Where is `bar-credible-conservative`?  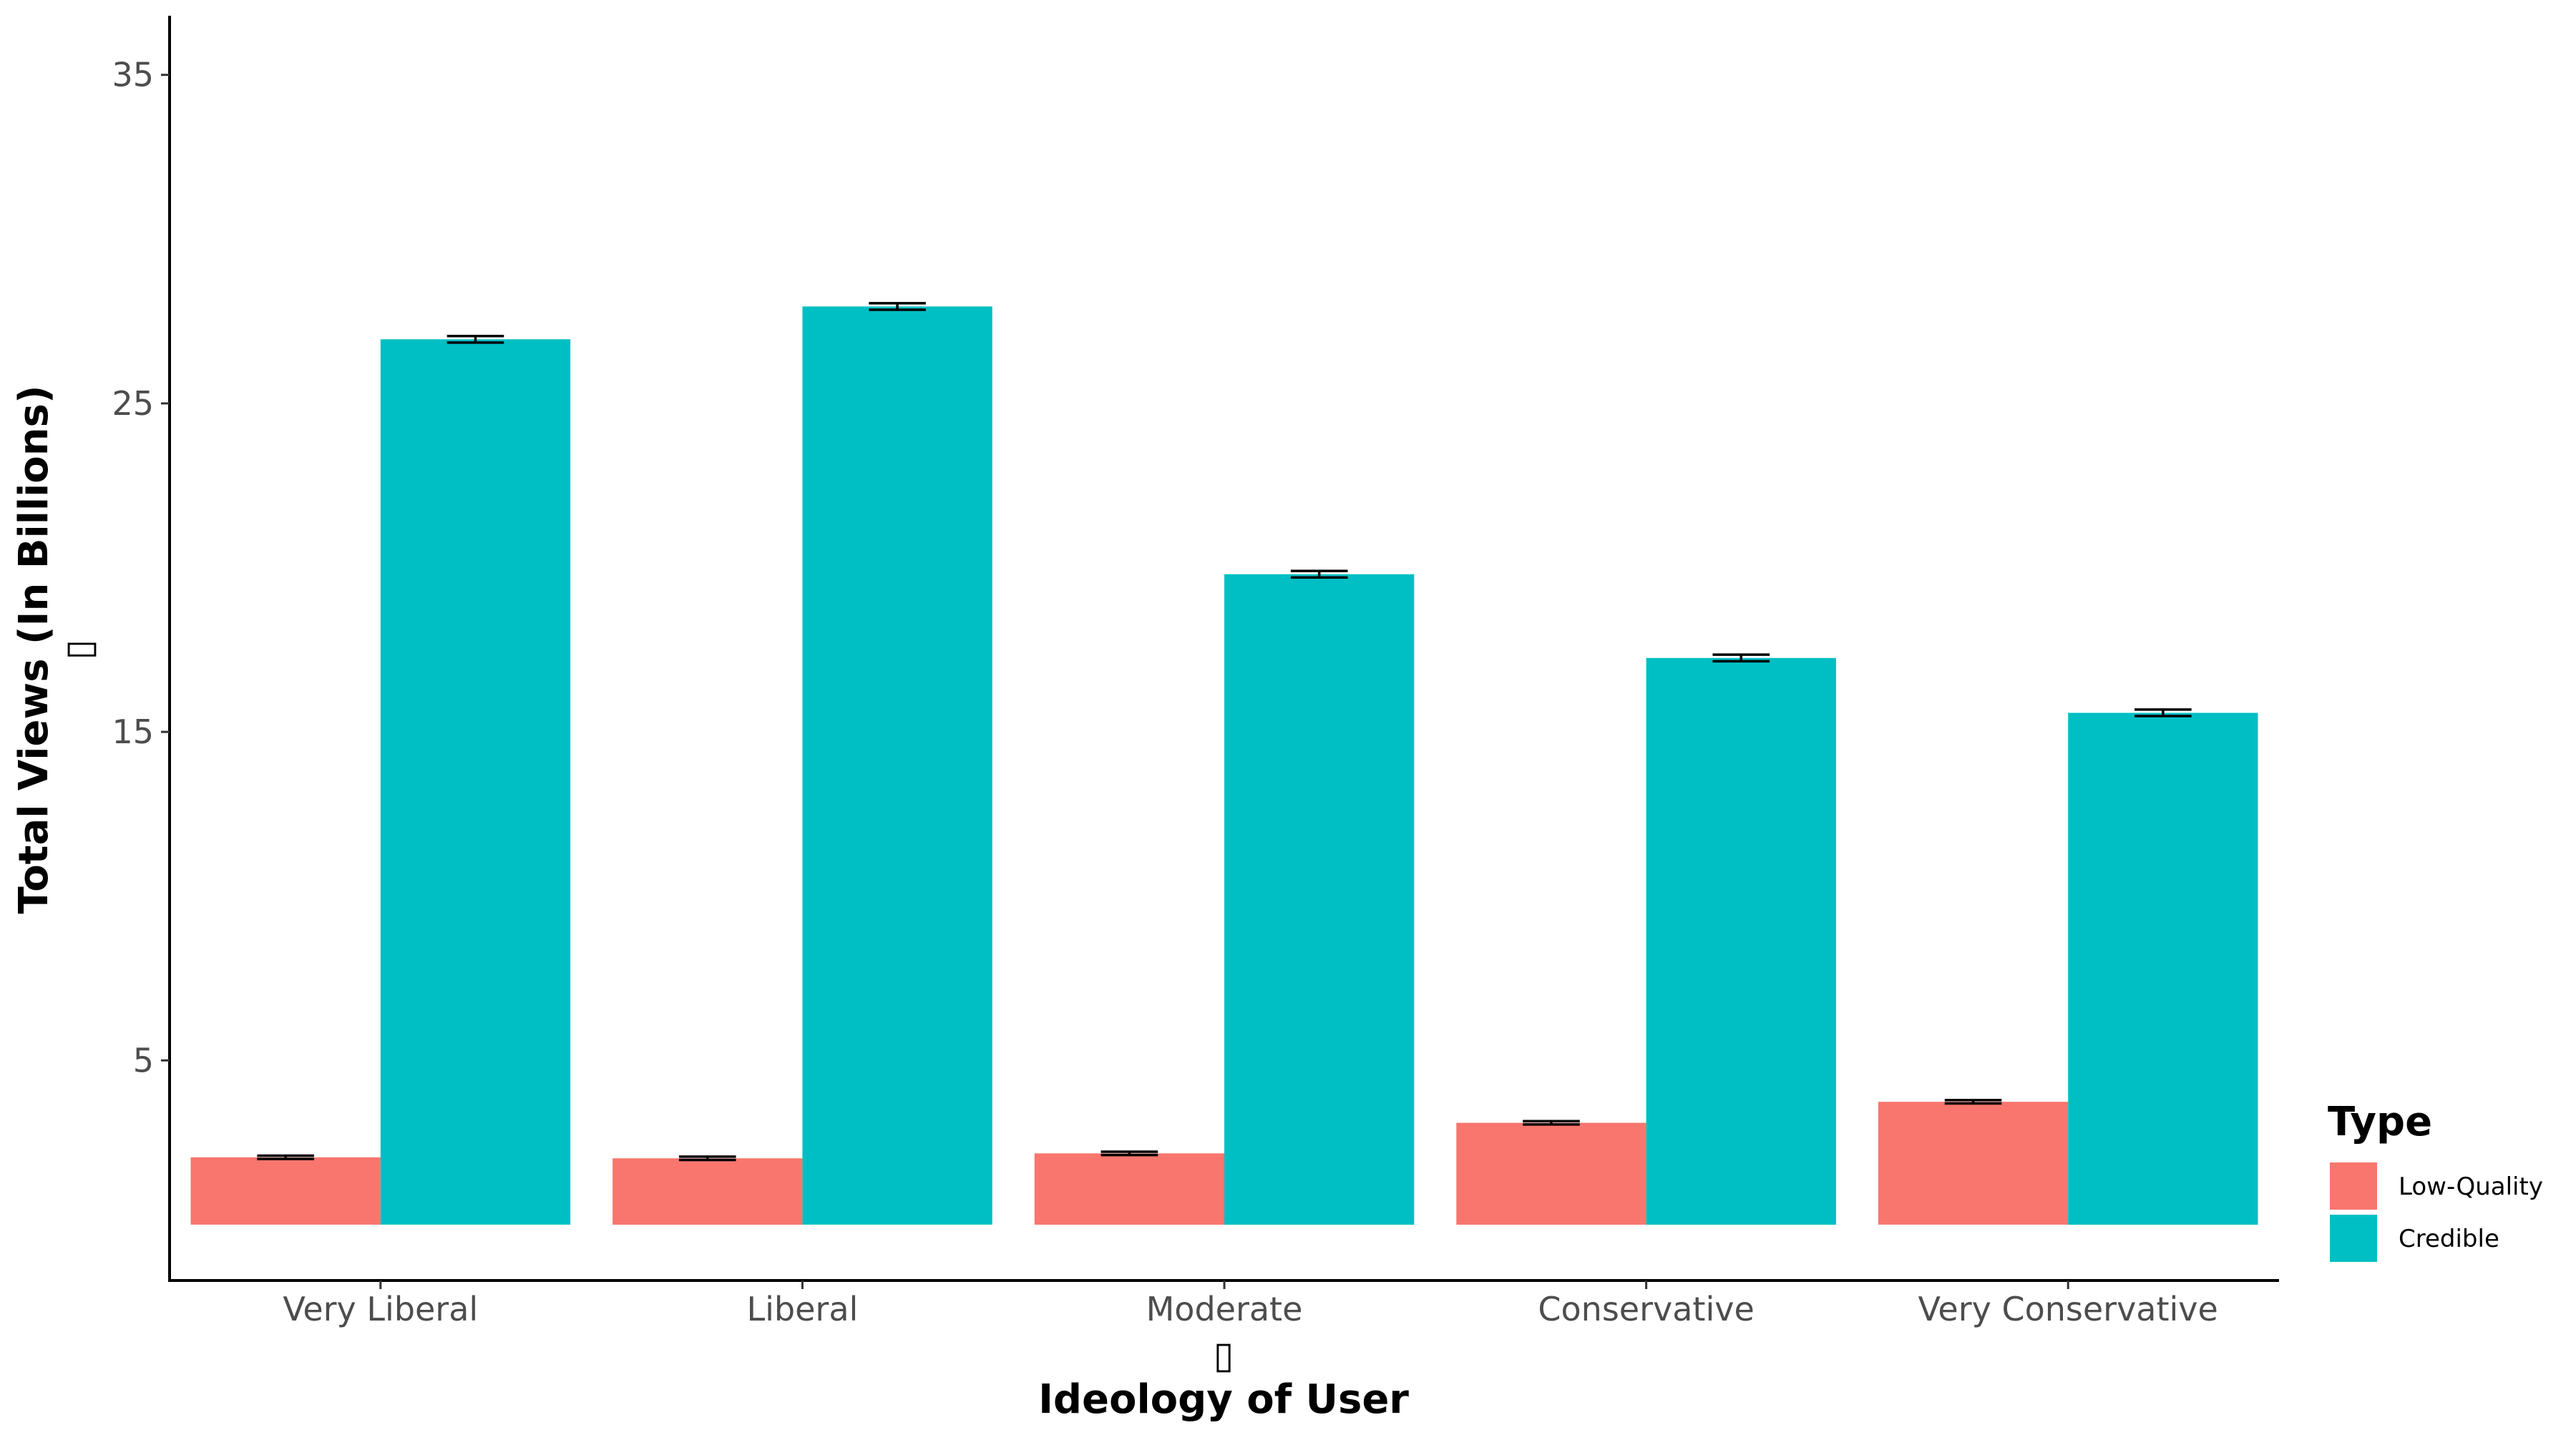 bar-credible-conservative is located at coordinates (1741, 941).